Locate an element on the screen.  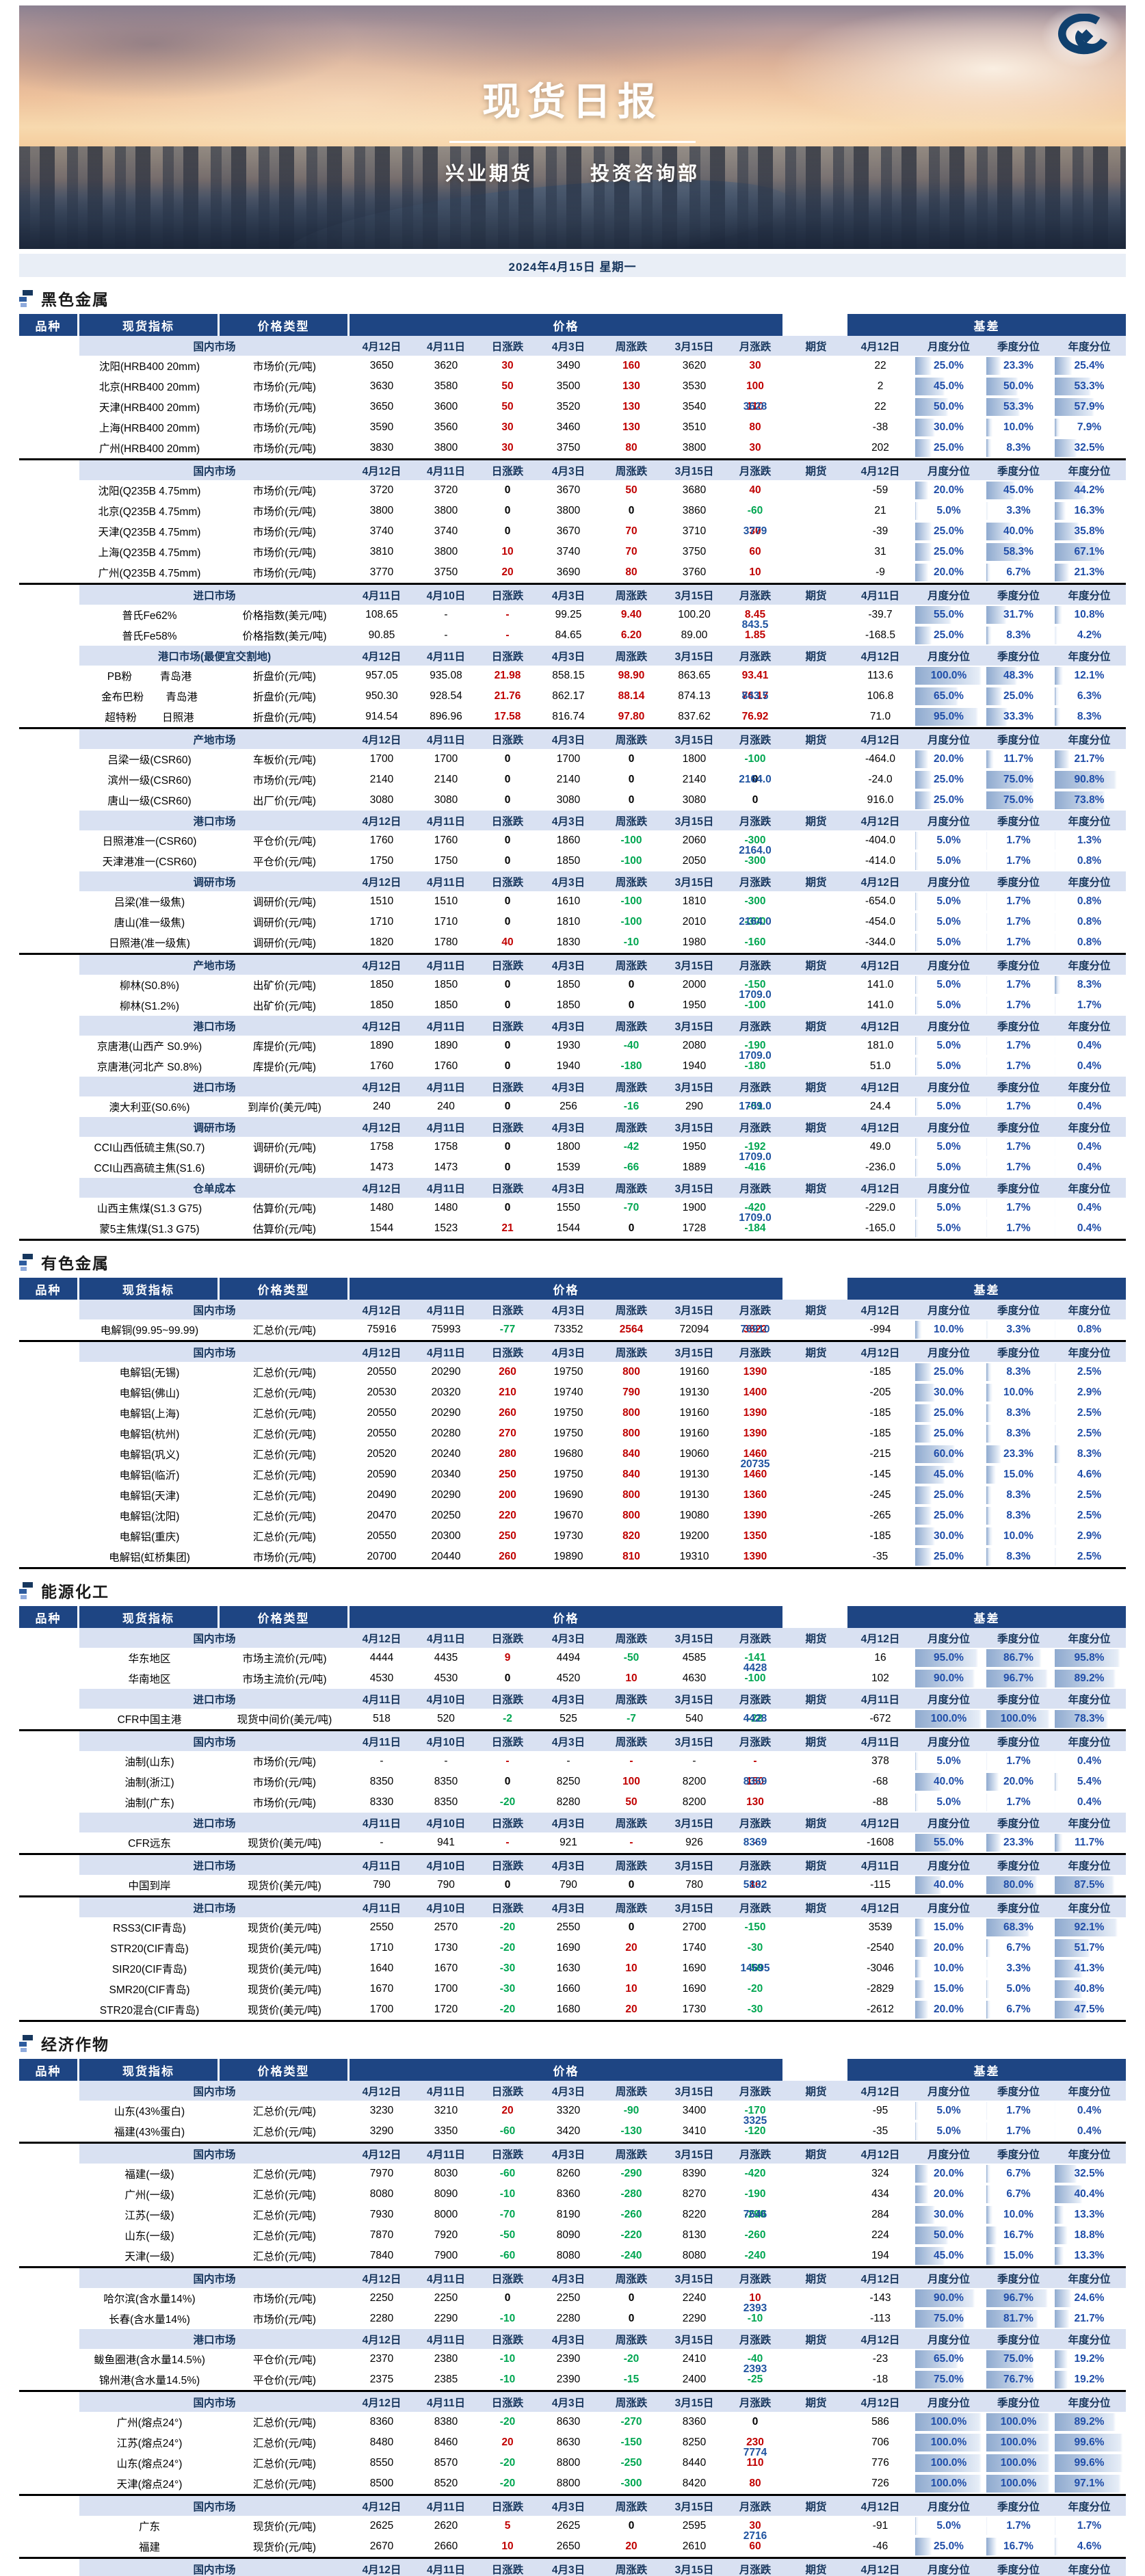
percentile-value: 100.0% is located at coordinates (1018, 1718).